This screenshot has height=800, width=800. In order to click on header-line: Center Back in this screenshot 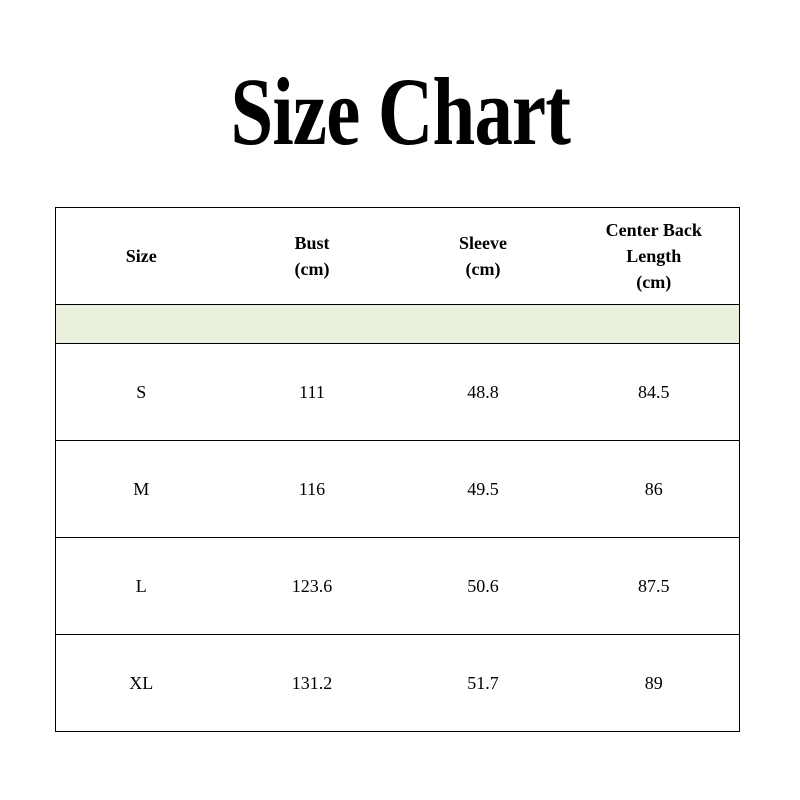, I will do `click(653, 230)`.